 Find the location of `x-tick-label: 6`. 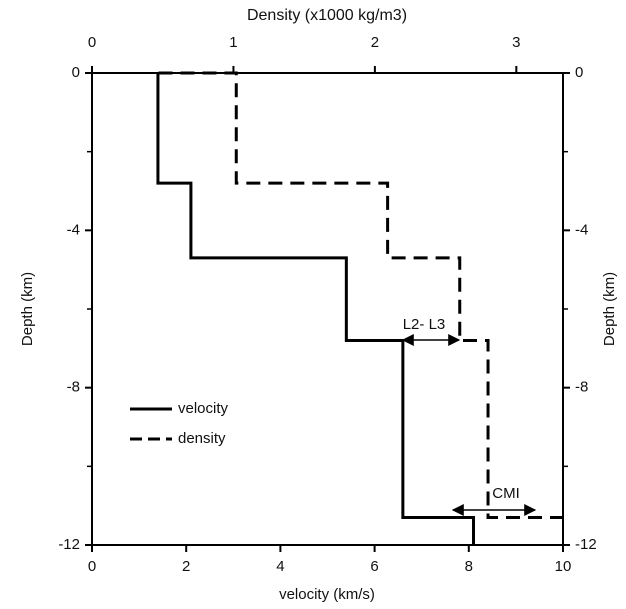

x-tick-label: 6 is located at coordinates (374, 566).